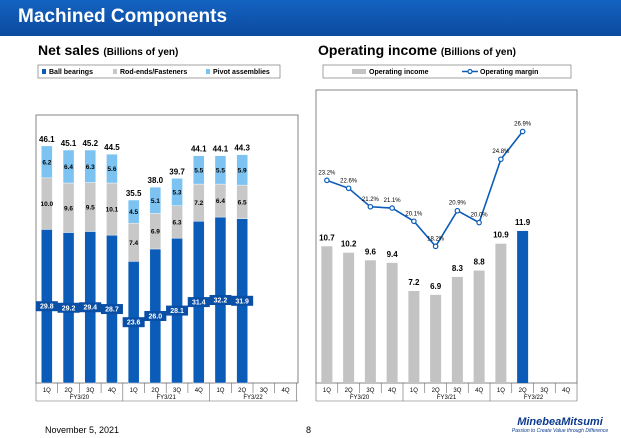  What do you see at coordinates (220, 201) in the screenshot?
I see `series-label-1-8: 6.4` at bounding box center [220, 201].